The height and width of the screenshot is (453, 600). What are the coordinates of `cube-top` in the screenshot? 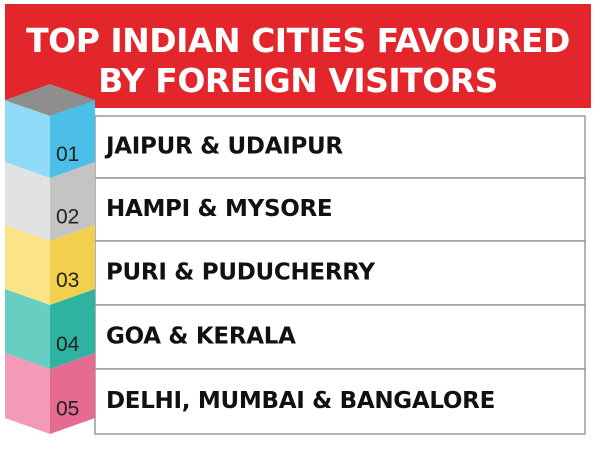 It's located at (50, 100).